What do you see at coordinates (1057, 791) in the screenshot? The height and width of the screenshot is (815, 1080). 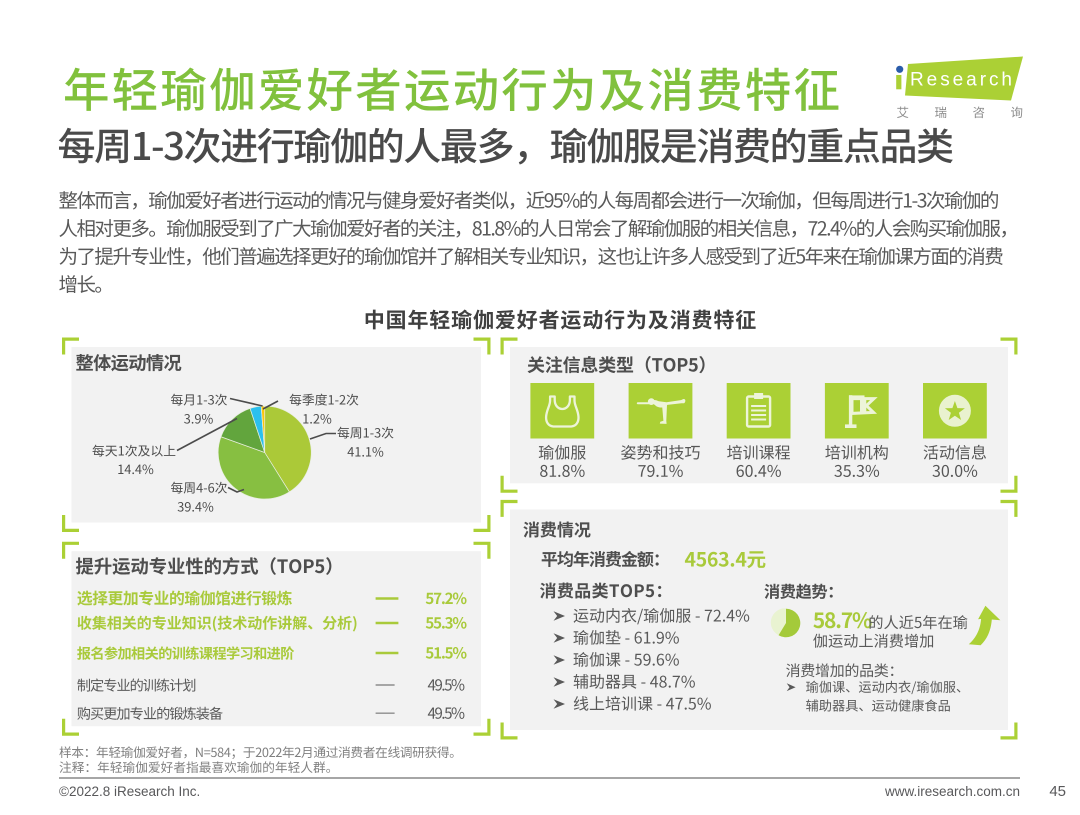 I see `svg-text: 45` at bounding box center [1057, 791].